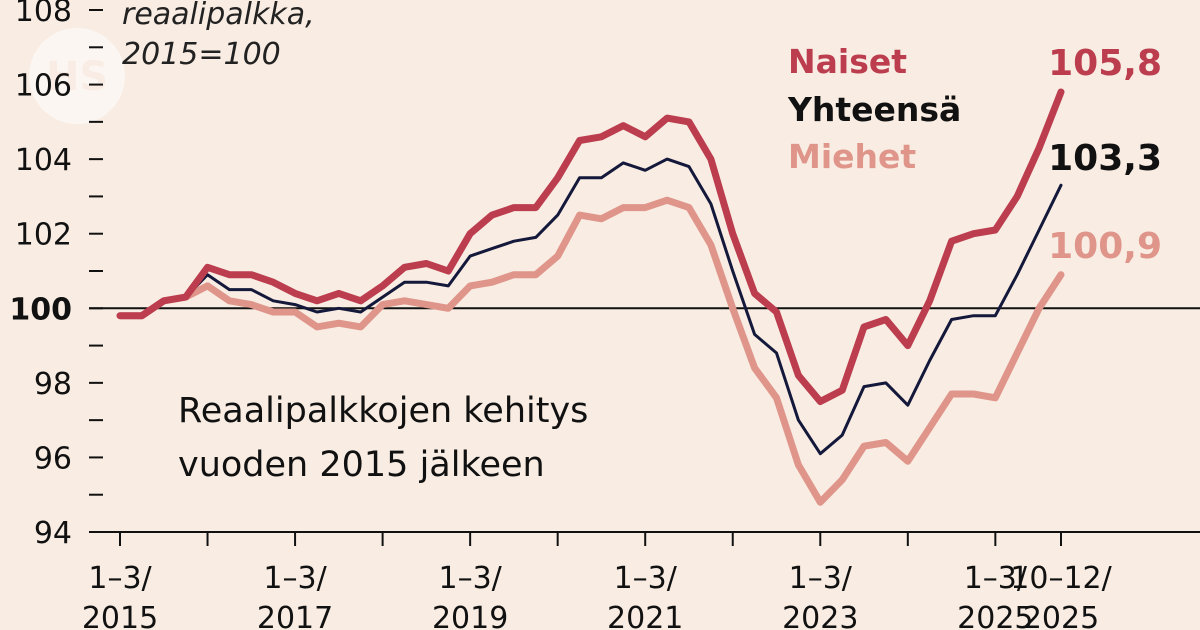 Image resolution: width=1200 pixels, height=630 pixels. Describe the element at coordinates (1105, 158) in the screenshot. I see `end-label-yhteensa: 103,3` at that location.